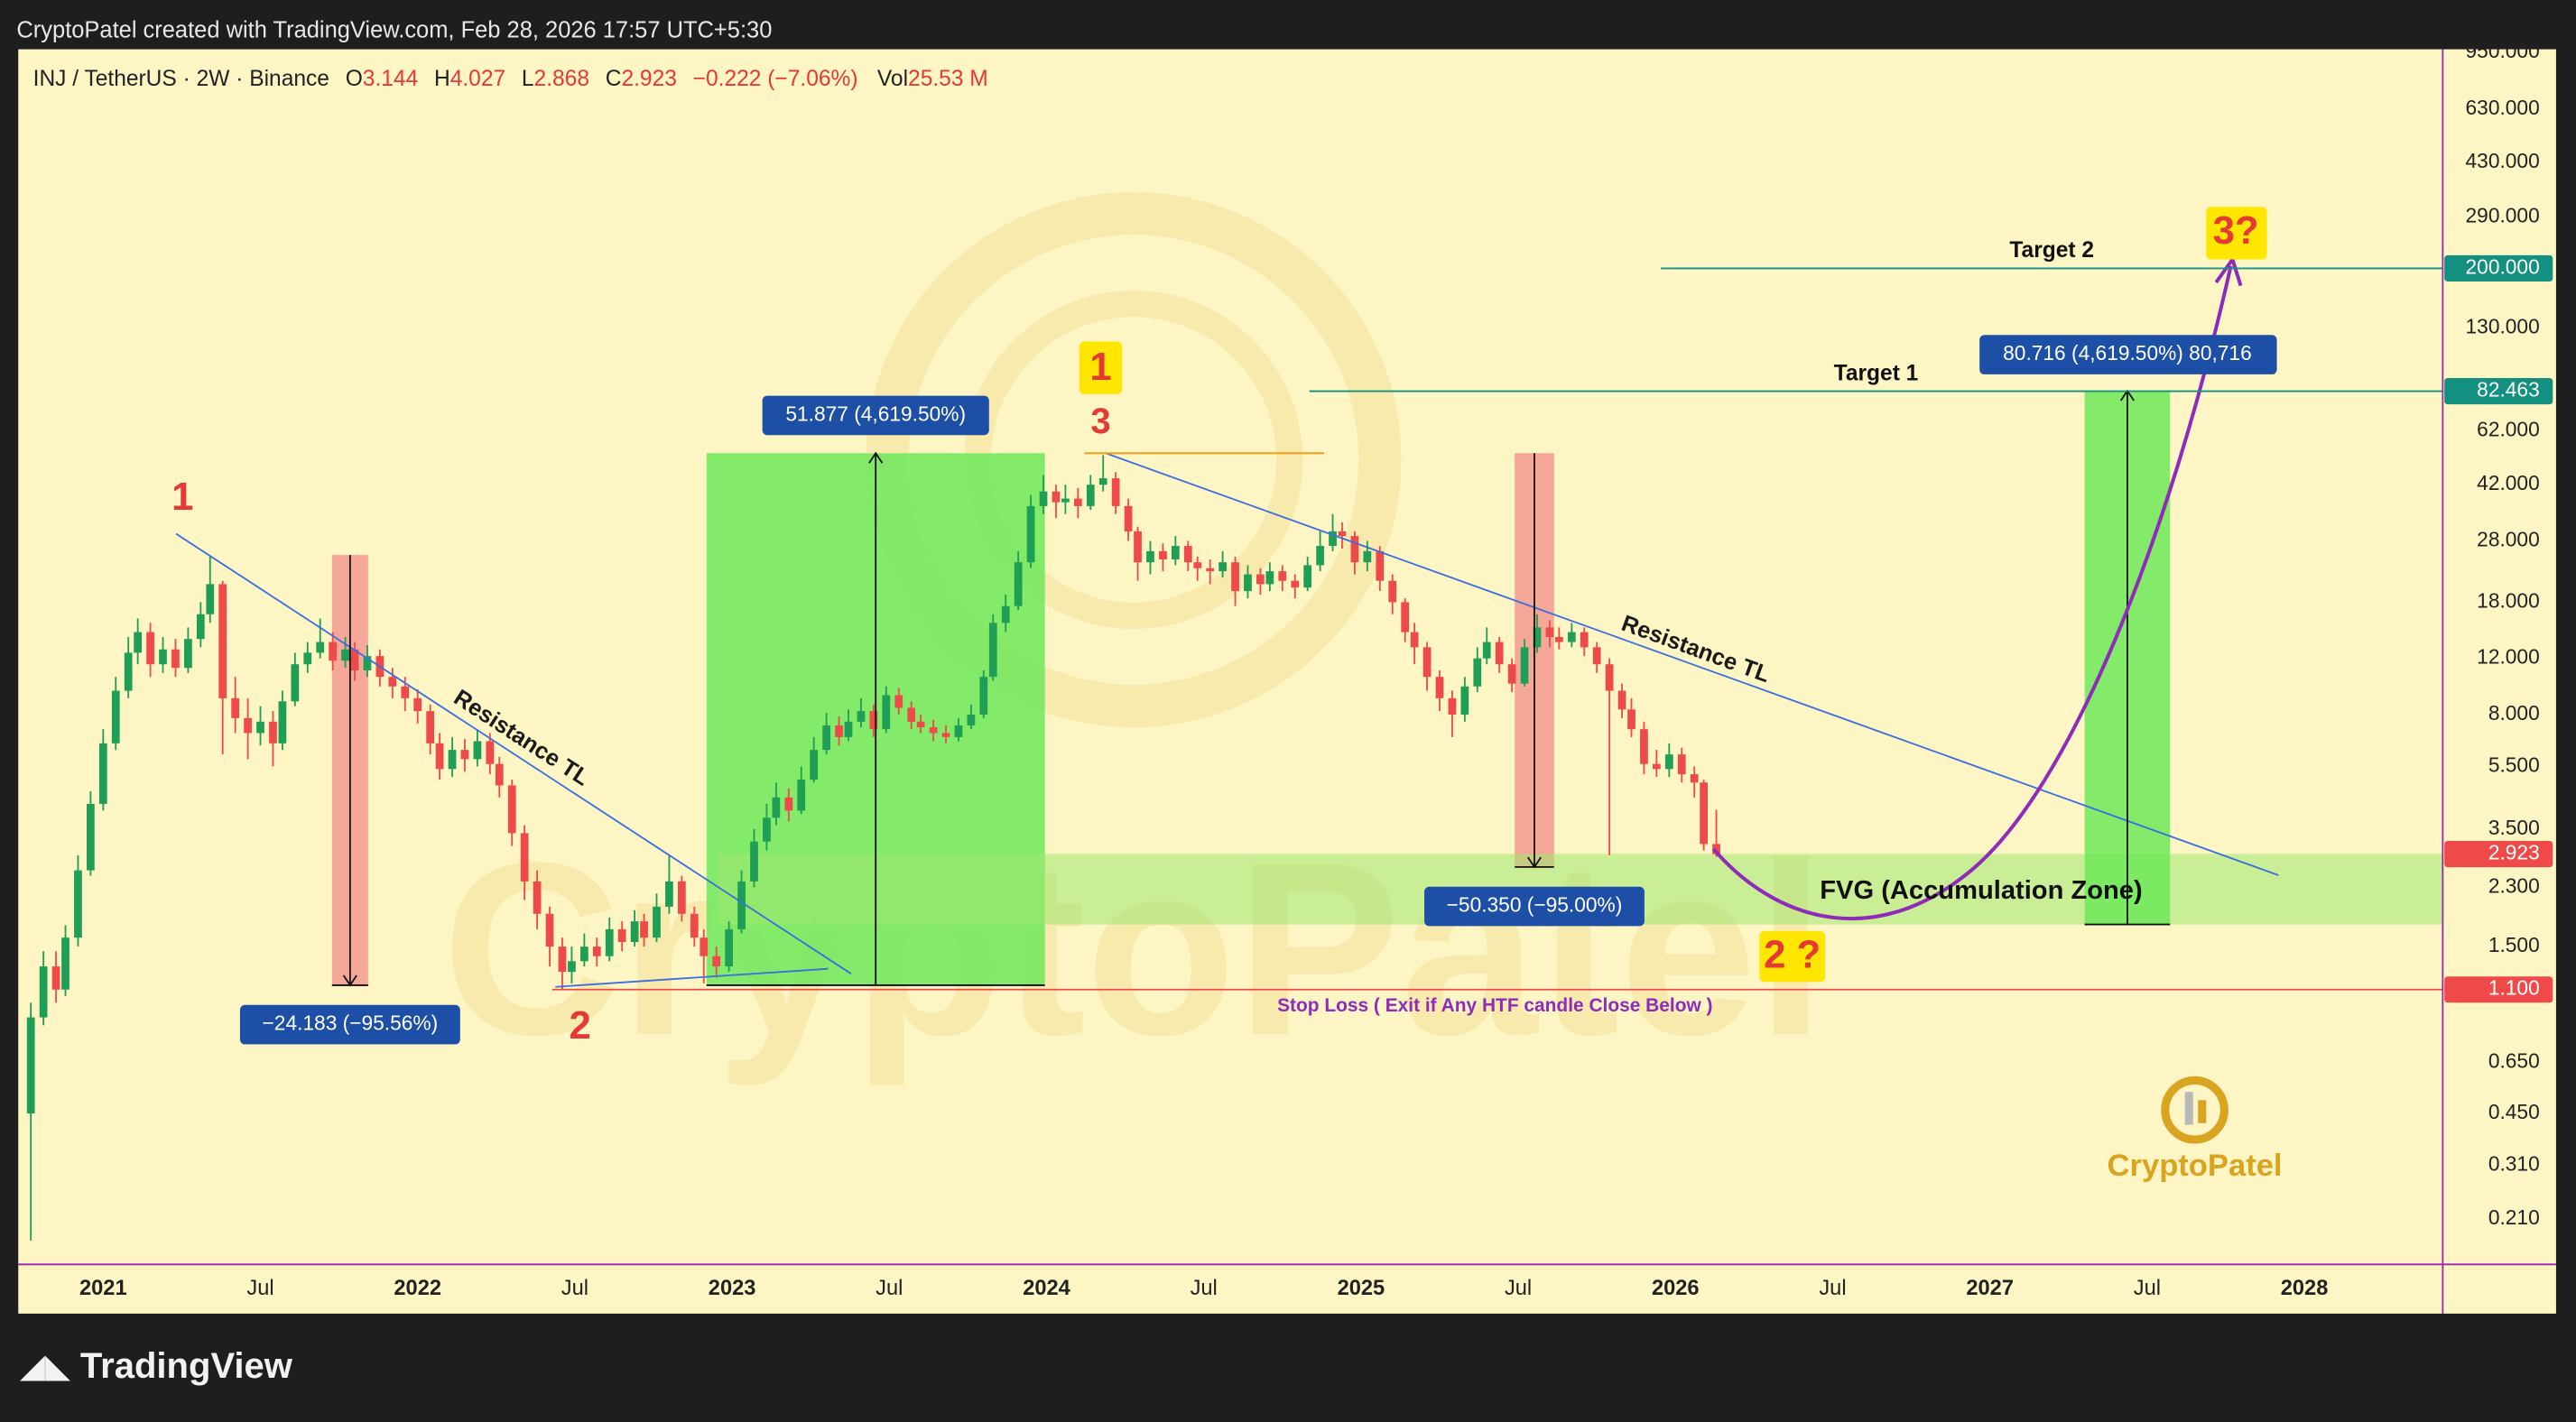 Image resolution: width=2576 pixels, height=1422 pixels. What do you see at coordinates (1362, 1288) in the screenshot?
I see `x-tick-label: 2025` at bounding box center [1362, 1288].